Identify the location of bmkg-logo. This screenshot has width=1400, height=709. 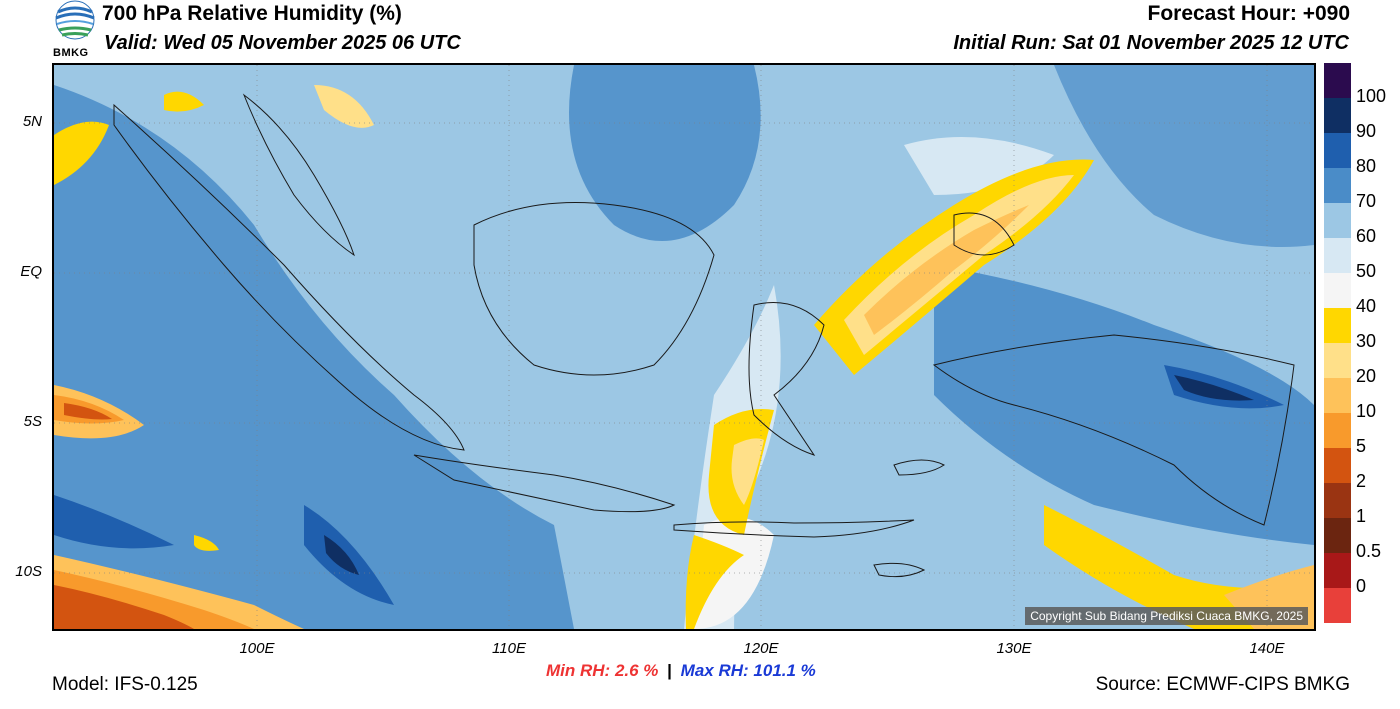
(75, 30).